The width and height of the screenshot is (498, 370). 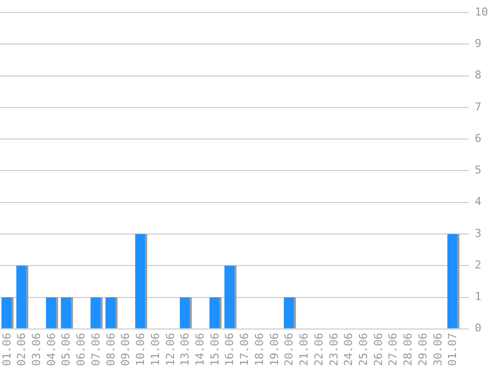 What do you see at coordinates (453, 349) in the screenshot?
I see `x-tick-label: 01.07` at bounding box center [453, 349].